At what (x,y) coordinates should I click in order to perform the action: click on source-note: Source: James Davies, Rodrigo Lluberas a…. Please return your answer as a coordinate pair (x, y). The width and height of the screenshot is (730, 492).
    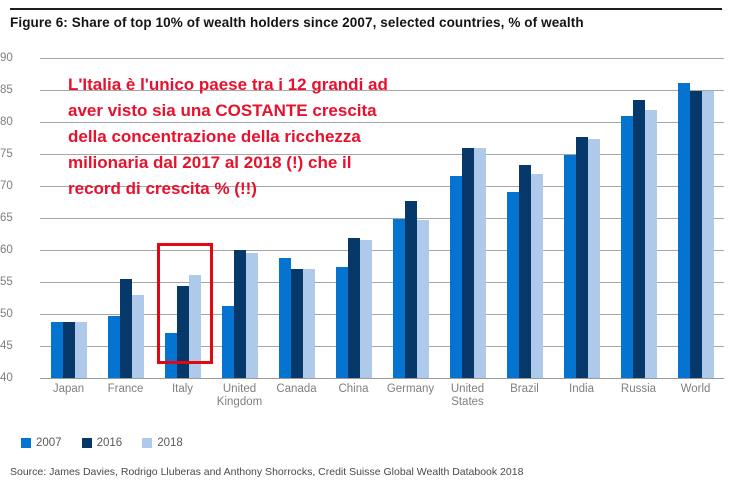
    Looking at the image, I should click on (267, 472).